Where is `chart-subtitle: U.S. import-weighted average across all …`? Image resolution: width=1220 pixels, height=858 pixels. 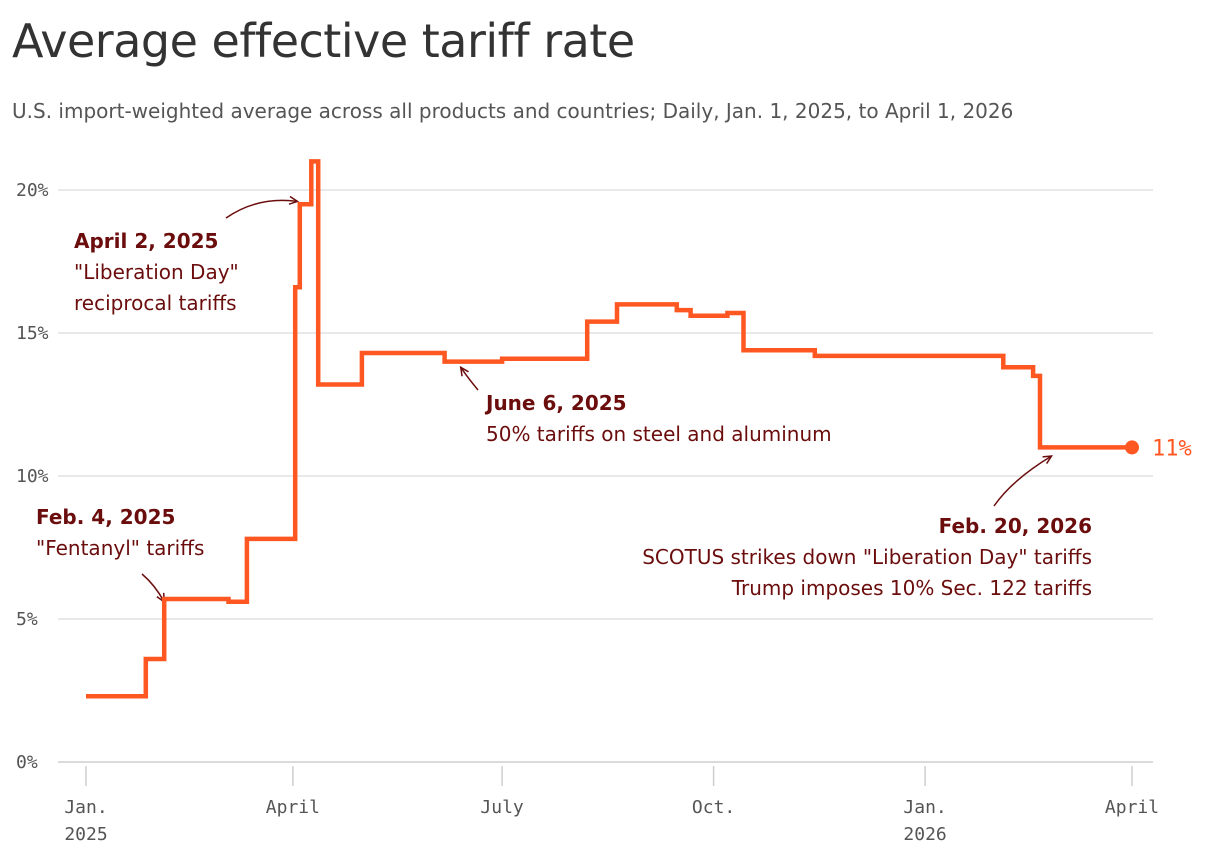 chart-subtitle: U.S. import-weighted average across all … is located at coordinates (513, 111).